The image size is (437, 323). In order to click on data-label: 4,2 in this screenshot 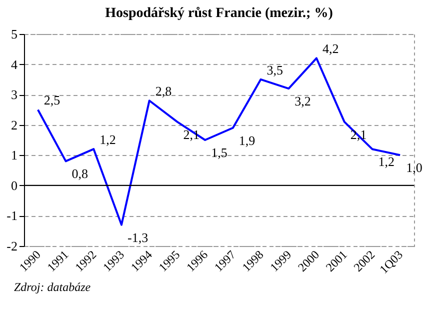, I will do `click(330, 48)`.